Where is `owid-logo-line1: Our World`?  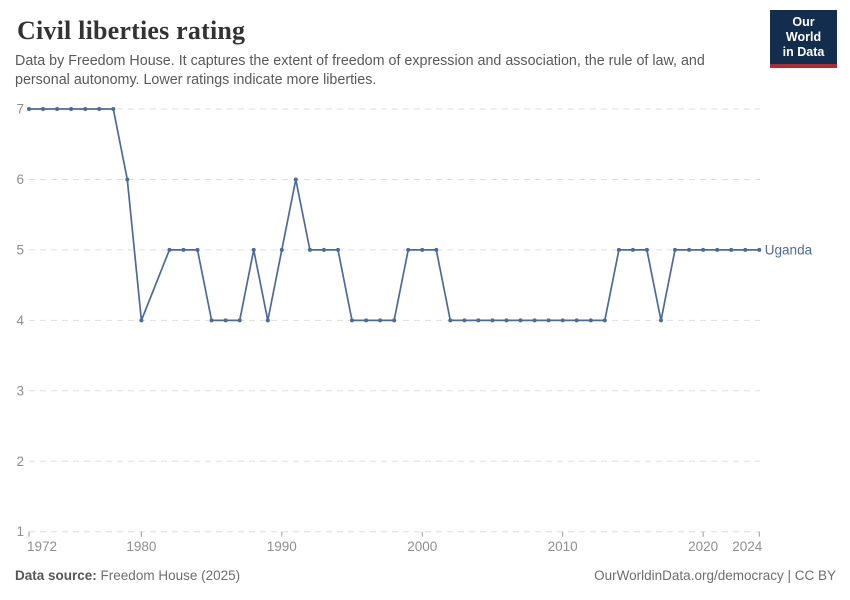
owid-logo-line1: Our World is located at coordinates (803, 29).